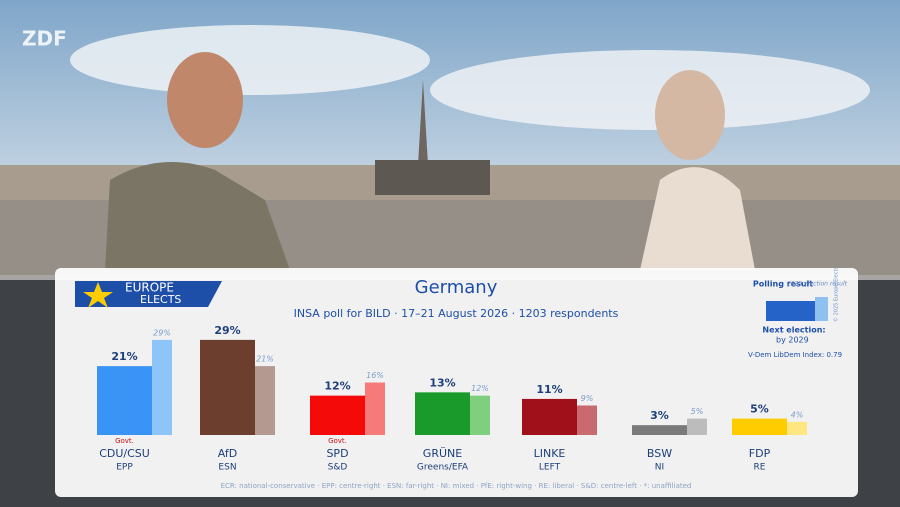 Image resolution: width=900 pixels, height=507 pixels. Describe the element at coordinates (442, 382) in the screenshot. I see `value-label: 13%` at that location.